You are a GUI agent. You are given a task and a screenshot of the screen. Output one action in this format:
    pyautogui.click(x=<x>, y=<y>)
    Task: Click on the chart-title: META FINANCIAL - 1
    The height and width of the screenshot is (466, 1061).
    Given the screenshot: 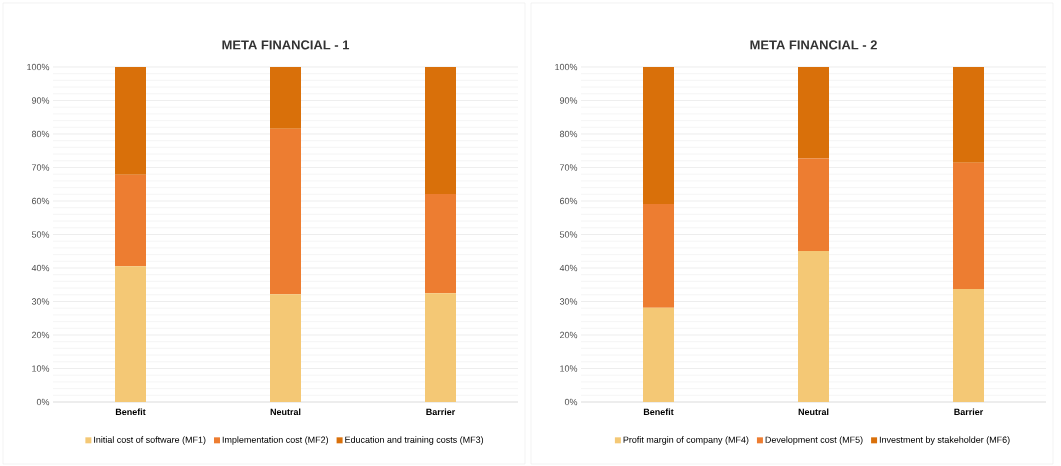 What is the action you would take?
    pyautogui.click(x=286, y=45)
    